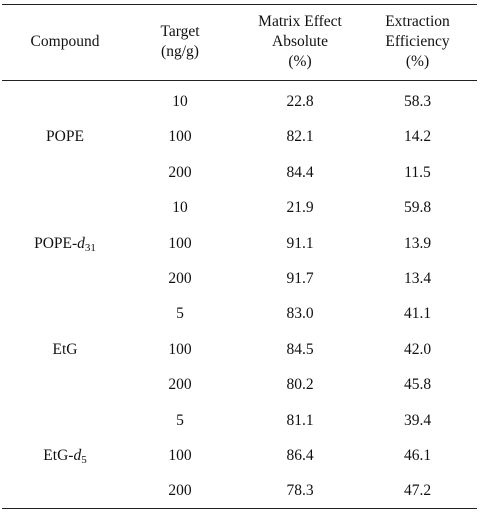 This screenshot has height=513, width=480. I want to click on header-matrix-effect: Matrix Effect Absolute (%), so click(300, 42).